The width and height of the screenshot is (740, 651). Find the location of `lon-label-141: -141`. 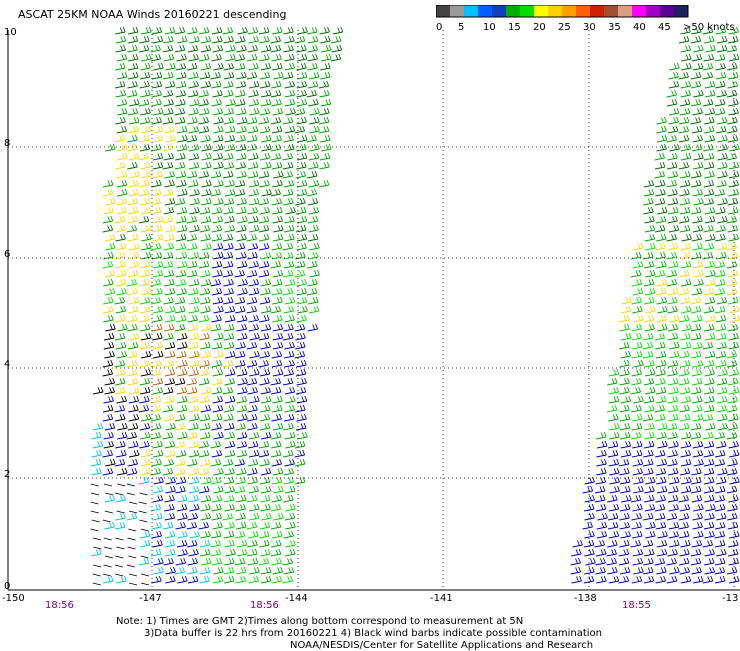

lon-label-141: -141 is located at coordinates (441, 598).